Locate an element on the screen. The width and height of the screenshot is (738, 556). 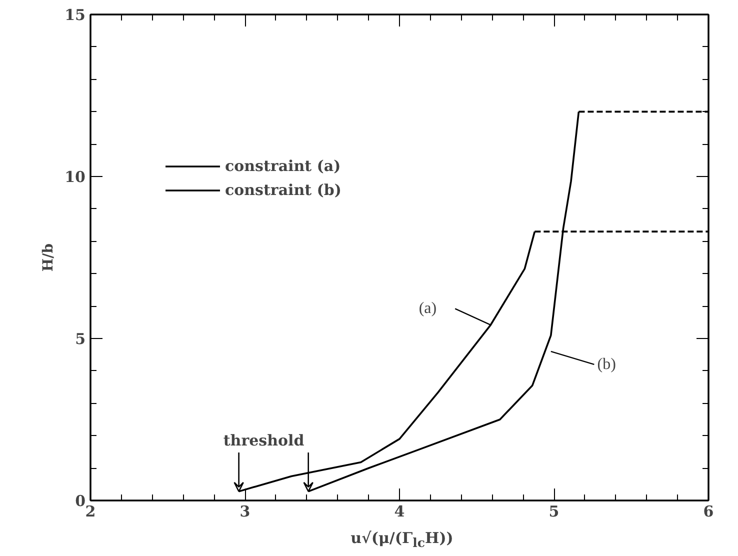
x-tick-label: 4 is located at coordinates (399, 511).